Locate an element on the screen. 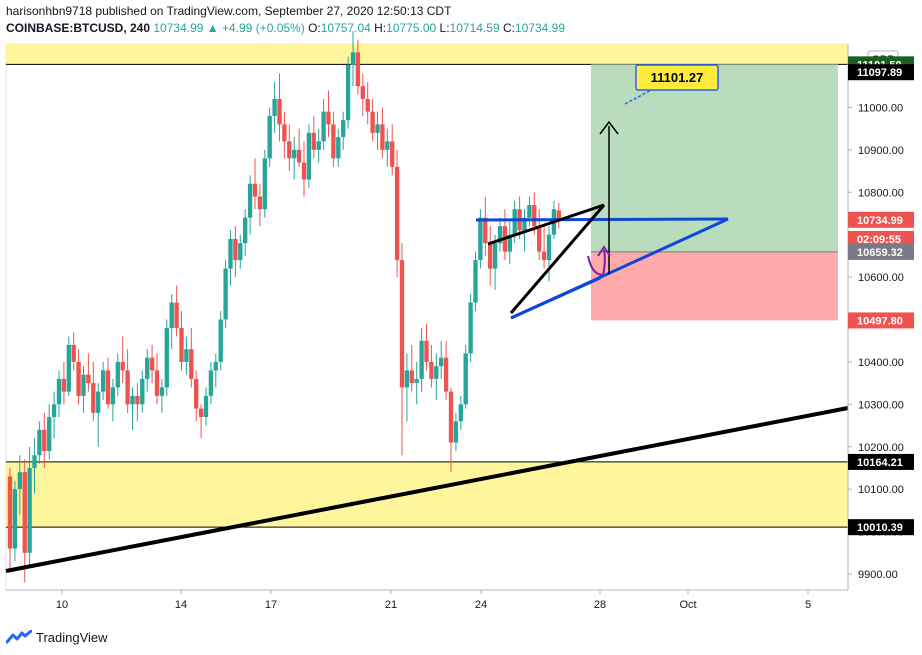 The image size is (922, 655). wedge-upper-line is located at coordinates (546, 224).